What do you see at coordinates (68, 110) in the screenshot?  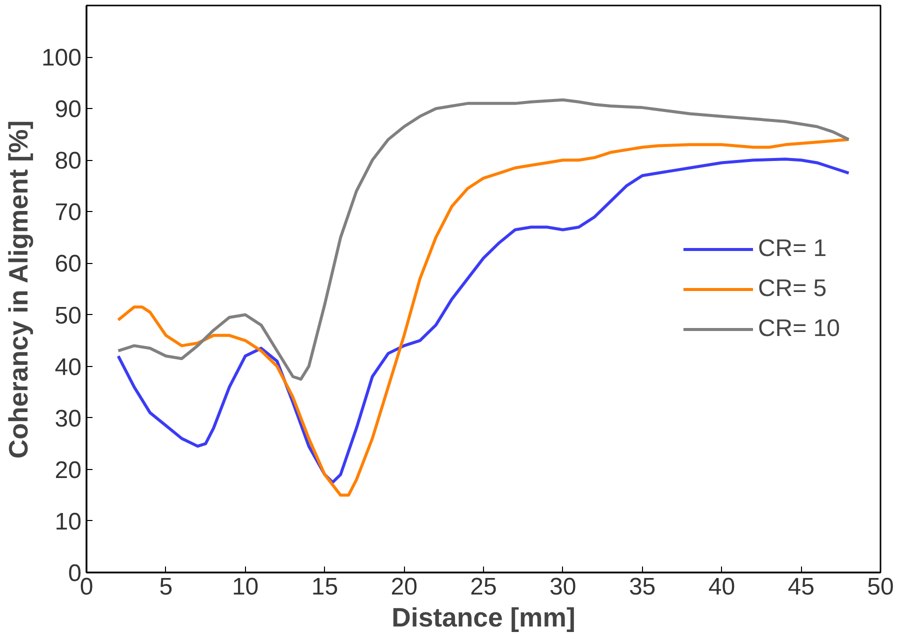 I see `y-tick-label: 90` at bounding box center [68, 110].